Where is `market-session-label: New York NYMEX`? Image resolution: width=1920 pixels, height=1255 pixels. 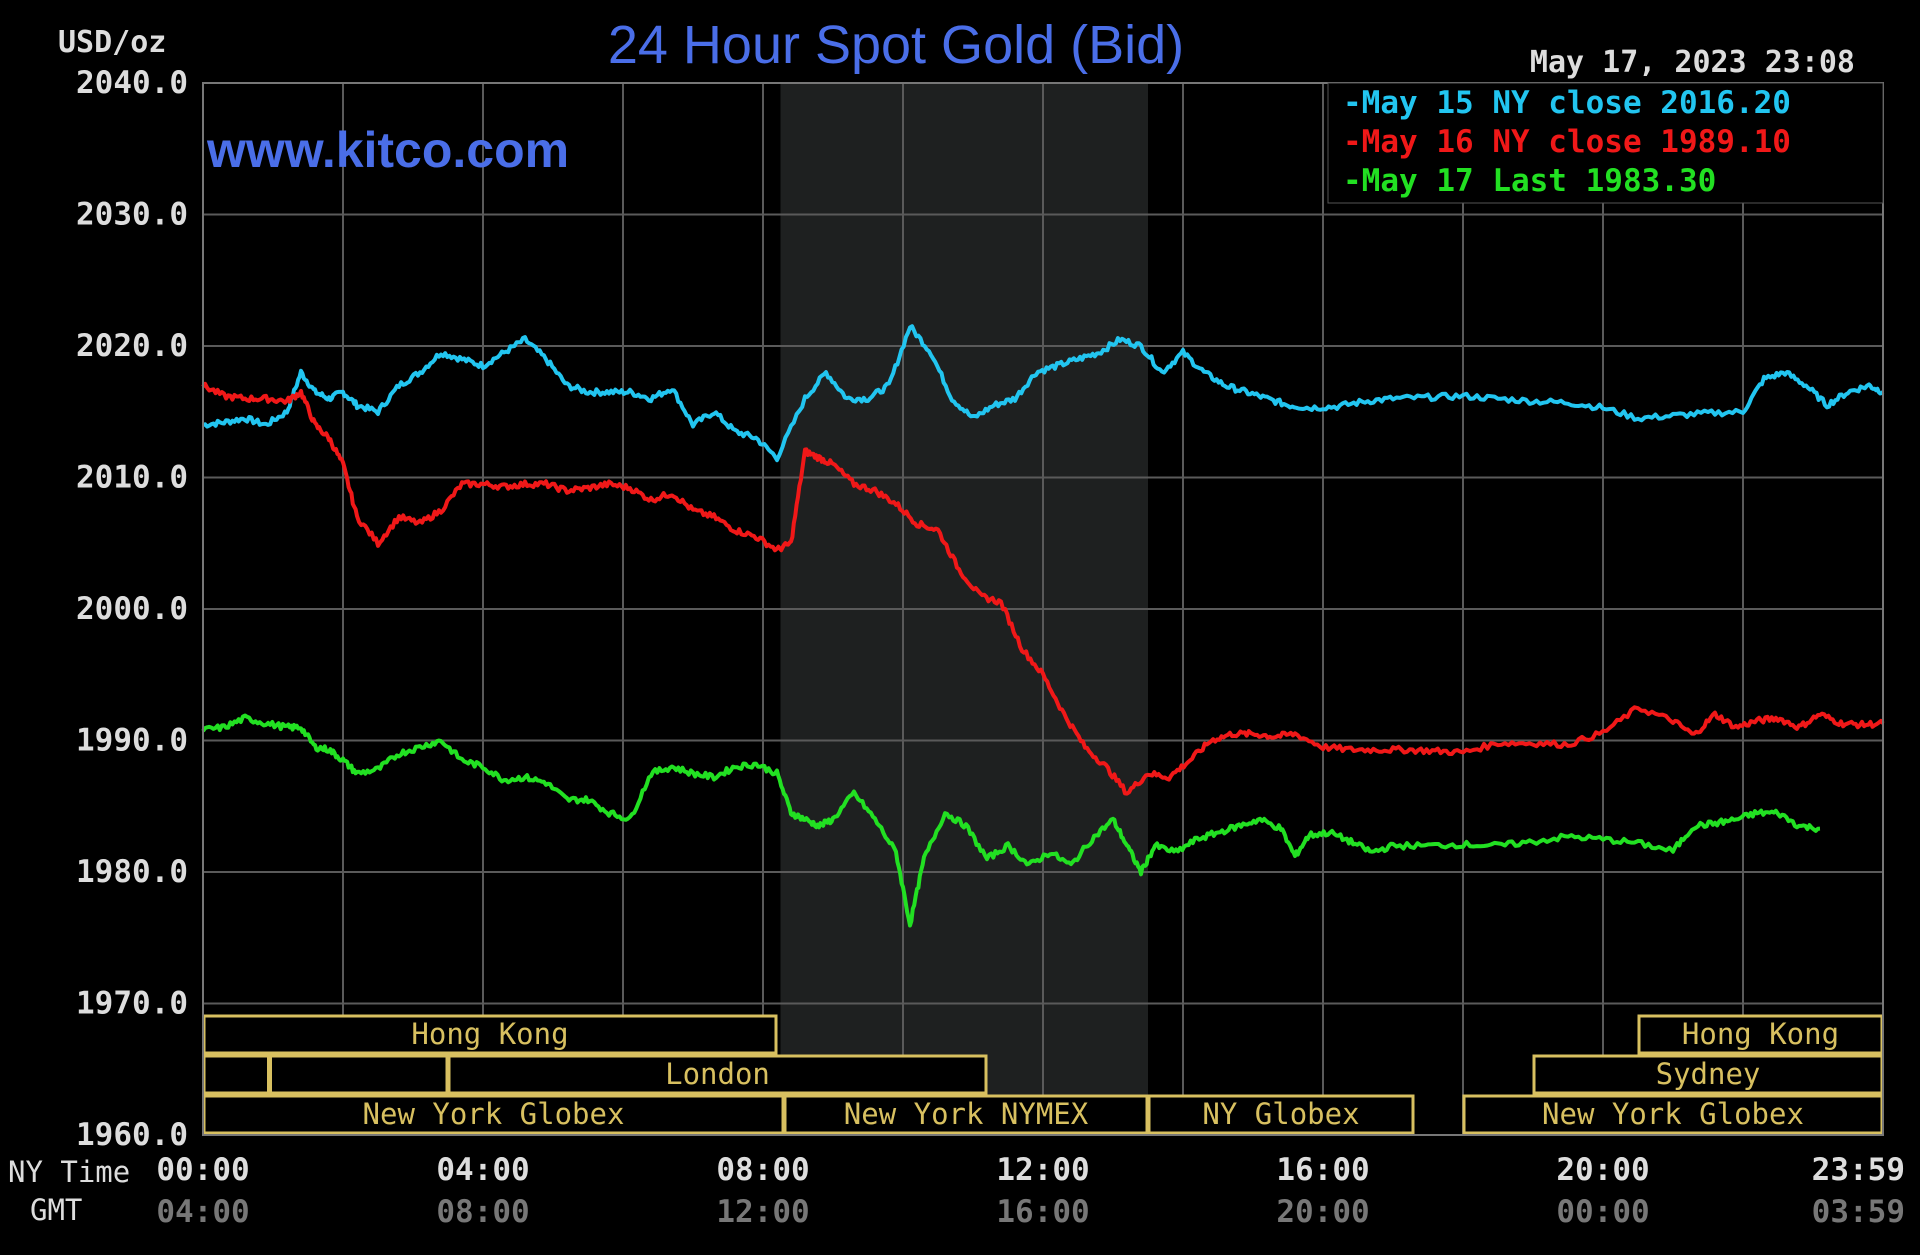 market-session-label: New York NYMEX is located at coordinates (966, 1114).